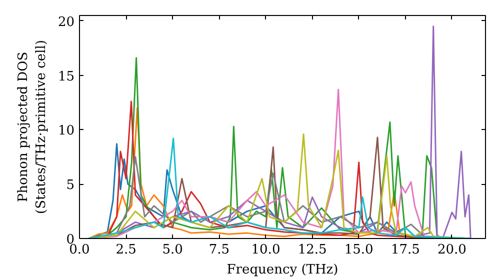  Describe the element at coordinates (312, 250) in the screenshot. I see `x-tick-label: 12.5` at that location.